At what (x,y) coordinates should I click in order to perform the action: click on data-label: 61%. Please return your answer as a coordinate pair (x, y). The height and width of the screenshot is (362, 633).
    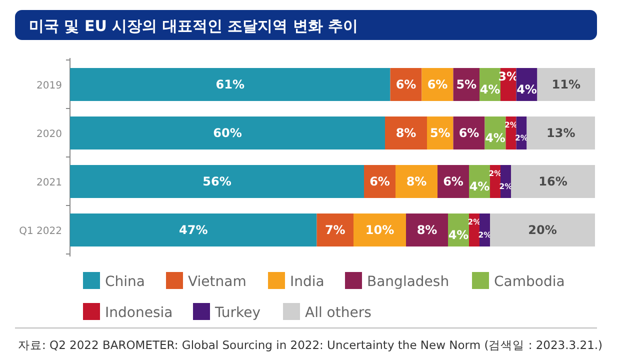
    Looking at the image, I should click on (230, 85).